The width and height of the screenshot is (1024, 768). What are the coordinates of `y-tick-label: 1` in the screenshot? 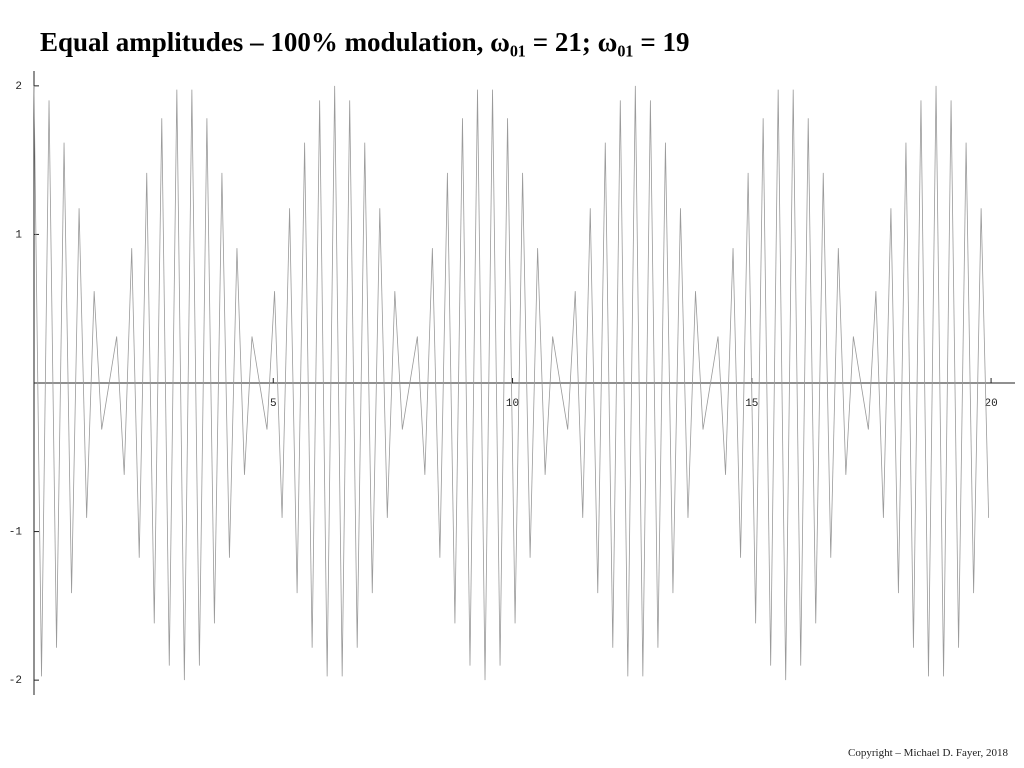 It's located at (18, 235).